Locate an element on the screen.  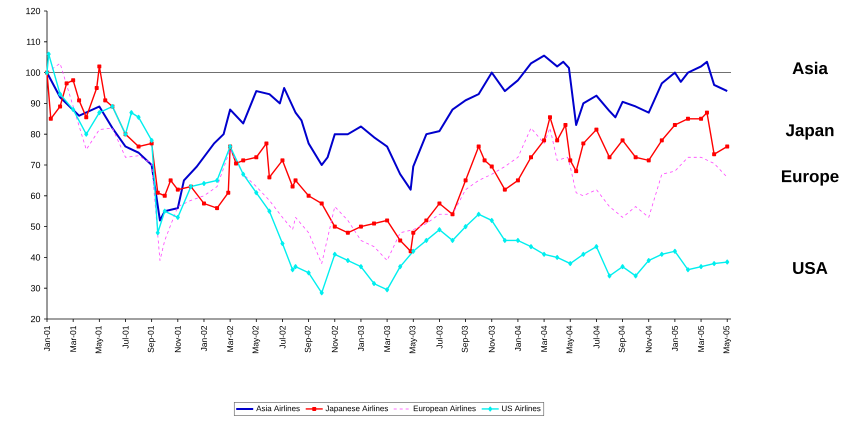
y-tick-label: 110 is located at coordinates (33, 41).